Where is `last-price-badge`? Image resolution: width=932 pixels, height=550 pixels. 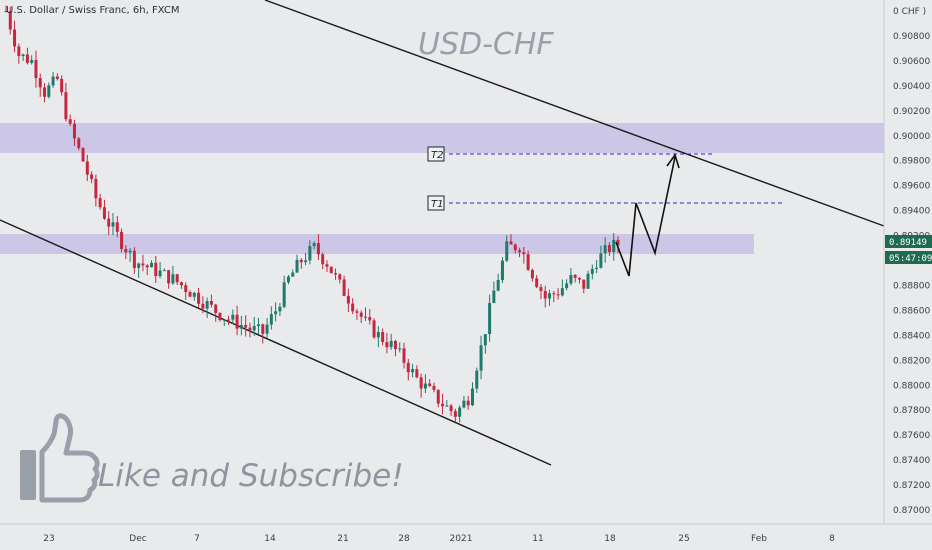 last-price-badge is located at coordinates (908, 241).